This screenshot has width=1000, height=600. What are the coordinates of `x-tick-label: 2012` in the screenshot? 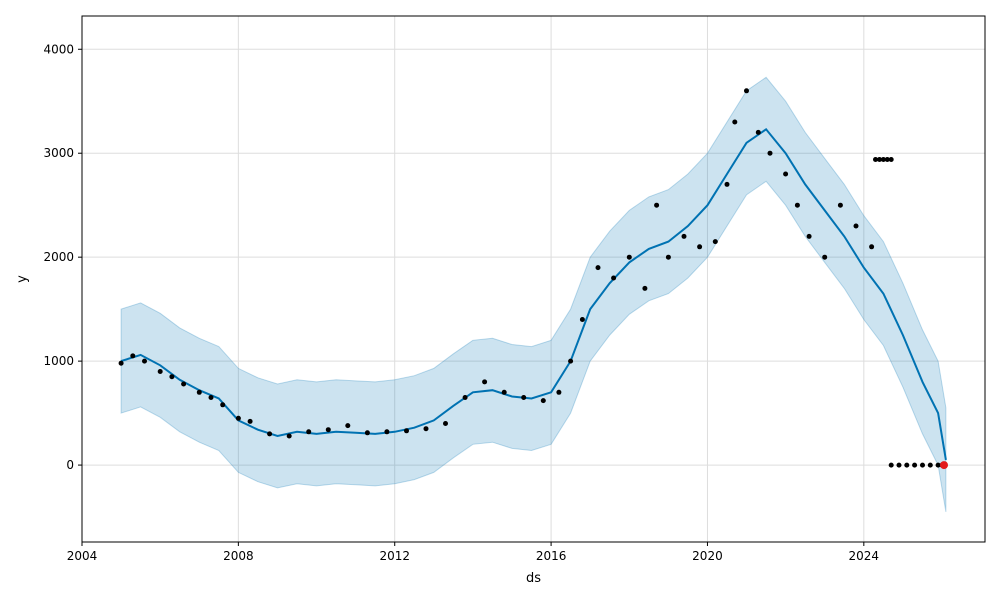 It's located at (394, 556).